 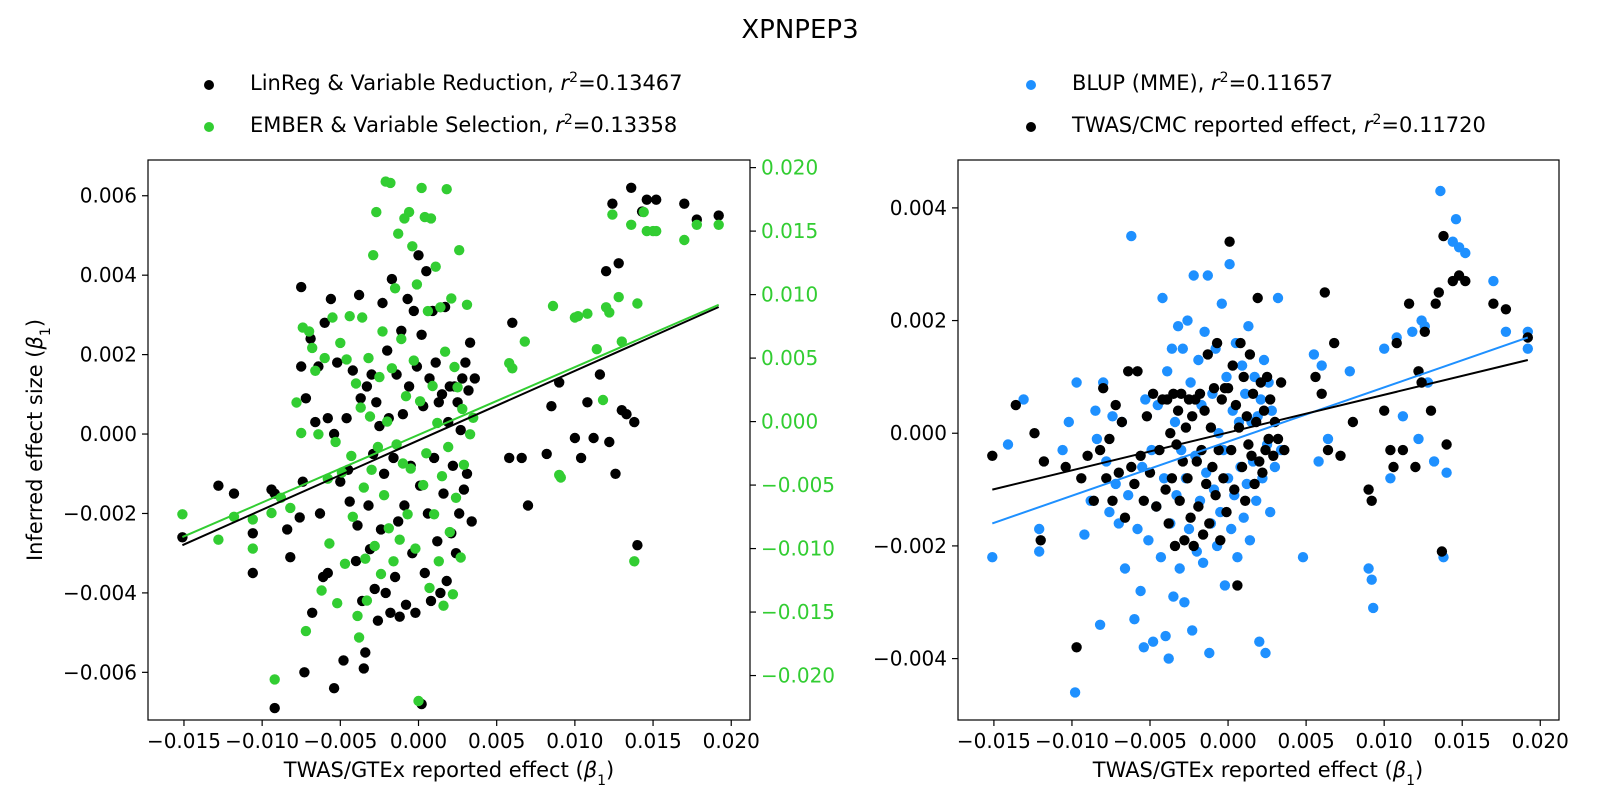 I want to click on legend-marker-linreg, so click(x=209, y=85).